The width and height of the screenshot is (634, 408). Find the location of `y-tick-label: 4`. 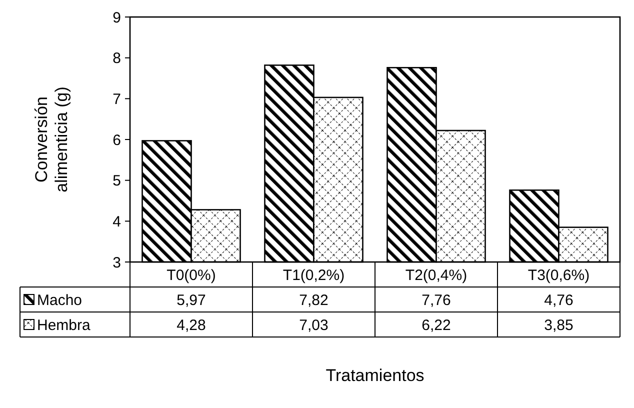

y-tick-label: 4 is located at coordinates (116, 221).